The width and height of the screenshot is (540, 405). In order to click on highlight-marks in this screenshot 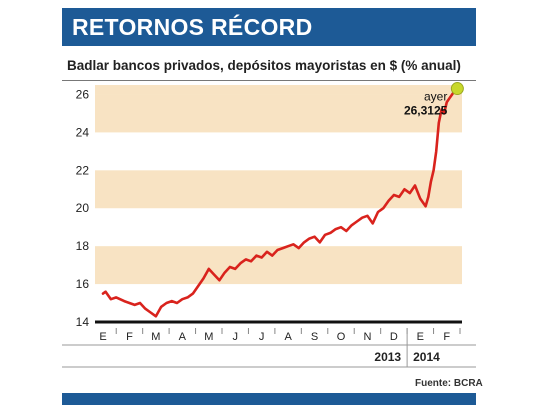, I will do `click(457, 89)`.